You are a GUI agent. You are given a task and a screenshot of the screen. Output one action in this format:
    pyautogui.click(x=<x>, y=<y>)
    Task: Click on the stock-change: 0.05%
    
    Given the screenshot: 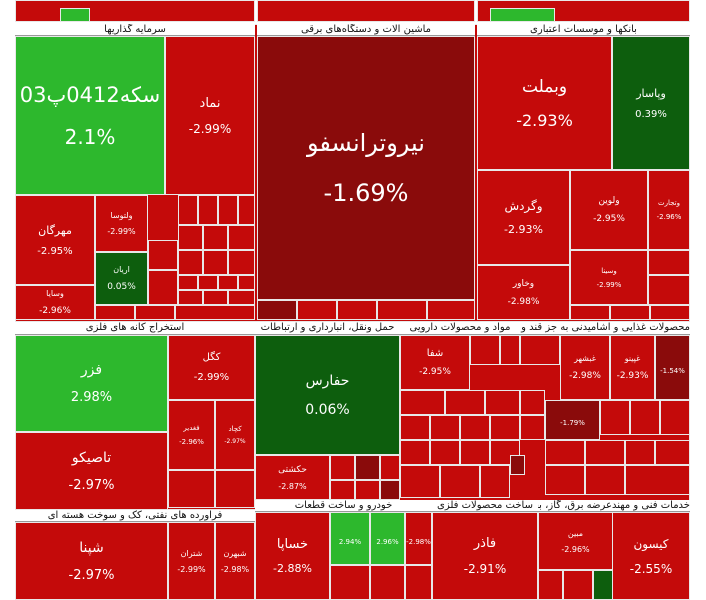 What is the action you would take?
    pyautogui.click(x=121, y=287)
    